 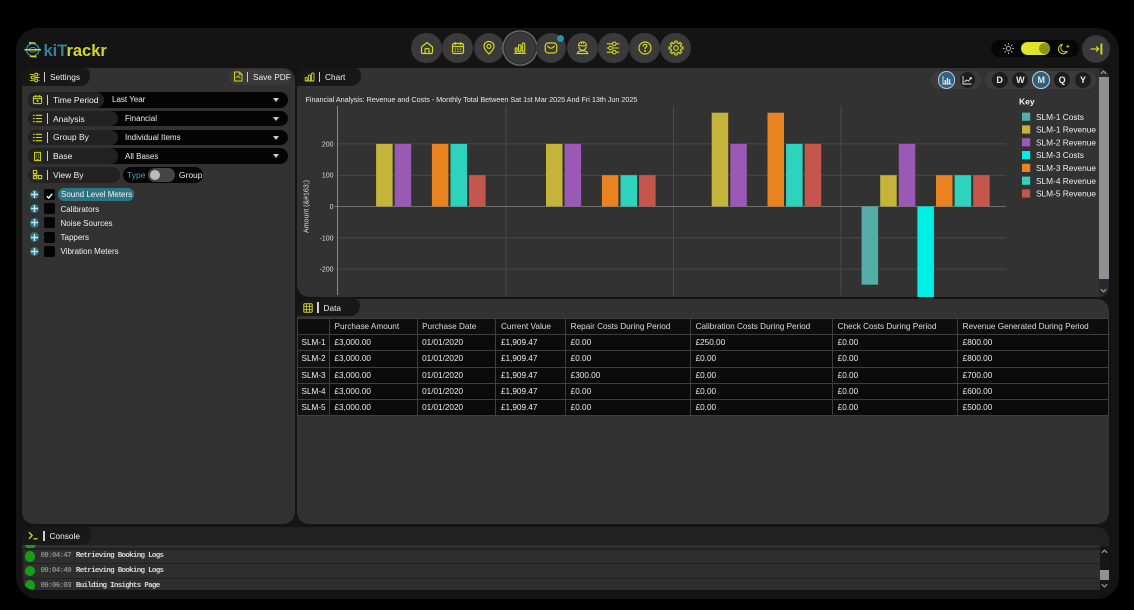 What do you see at coordinates (328, 176) in the screenshot?
I see `svg-text: 100` at bounding box center [328, 176].